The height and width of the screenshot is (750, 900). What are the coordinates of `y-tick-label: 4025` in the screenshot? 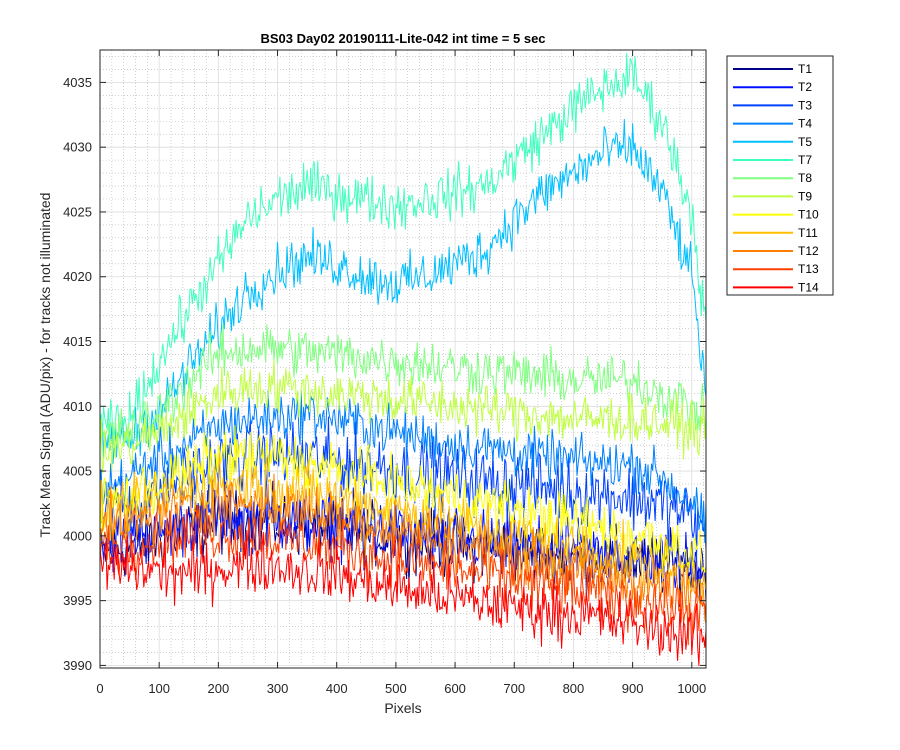 It's located at (77, 211).